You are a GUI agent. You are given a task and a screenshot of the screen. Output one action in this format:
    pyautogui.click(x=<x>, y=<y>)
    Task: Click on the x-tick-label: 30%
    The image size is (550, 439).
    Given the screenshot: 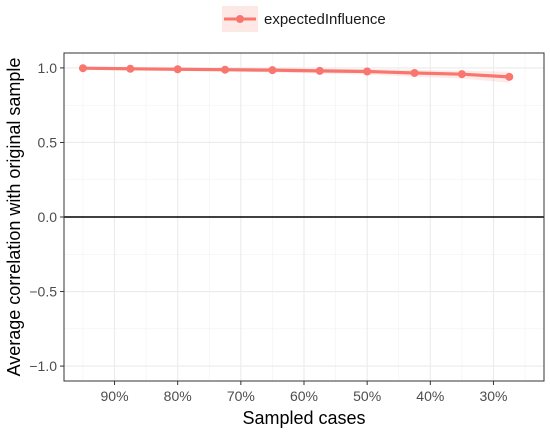 What is the action you would take?
    pyautogui.click(x=493, y=396)
    